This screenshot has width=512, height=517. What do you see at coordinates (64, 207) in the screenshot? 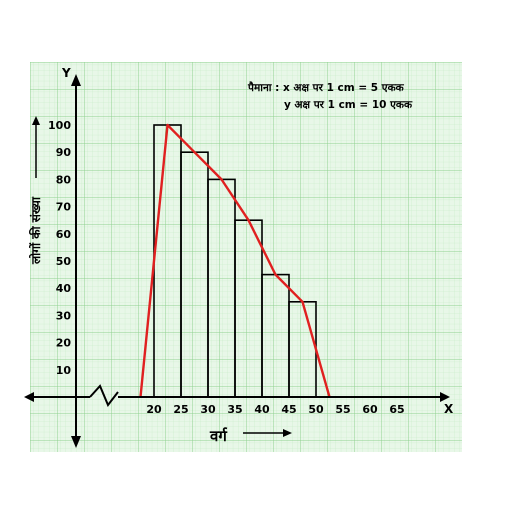
I see `y-tick-label: 70` at bounding box center [64, 207].